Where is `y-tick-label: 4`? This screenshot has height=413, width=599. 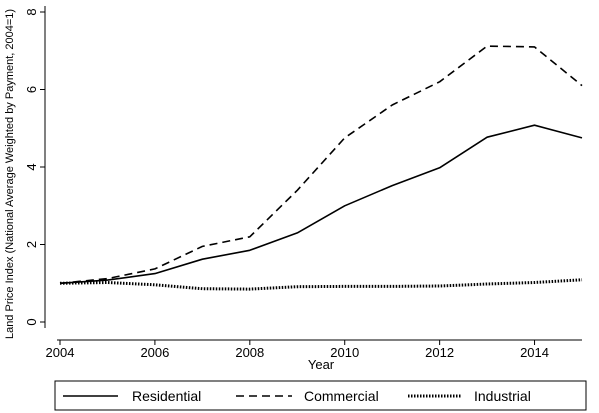 y-tick-label: 4 is located at coordinates (31, 166).